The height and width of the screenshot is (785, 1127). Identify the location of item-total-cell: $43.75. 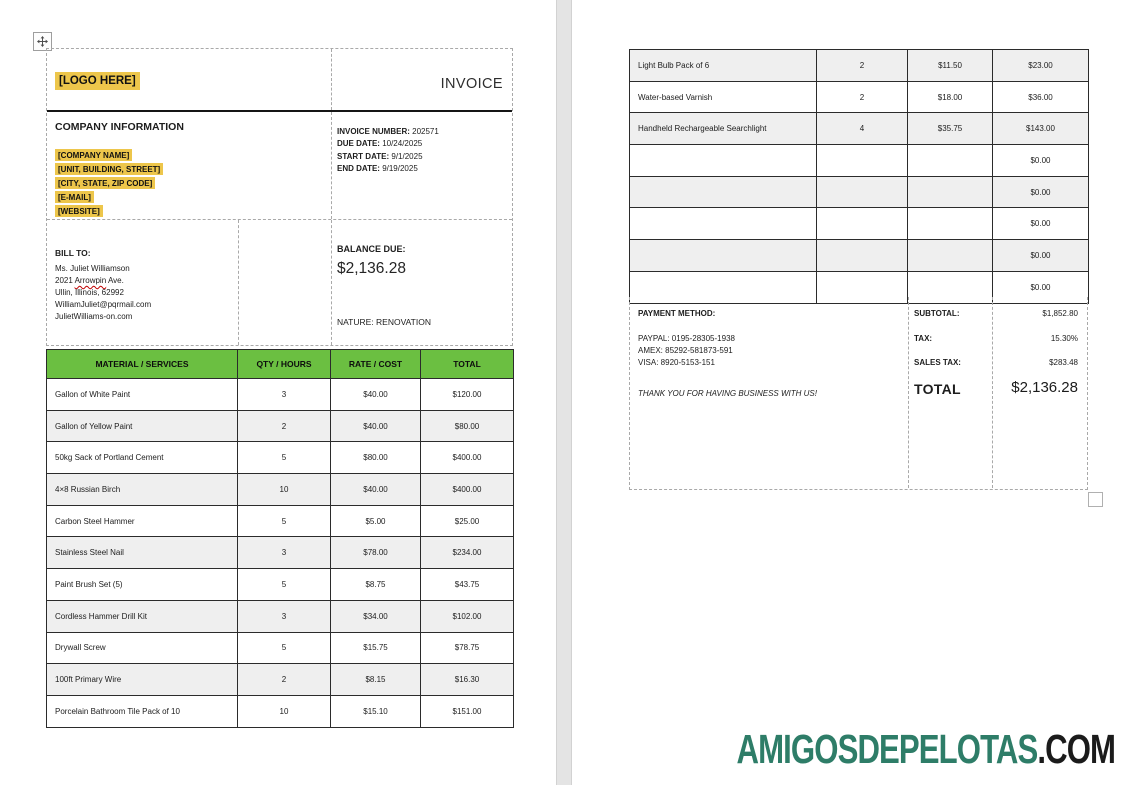
(467, 584).